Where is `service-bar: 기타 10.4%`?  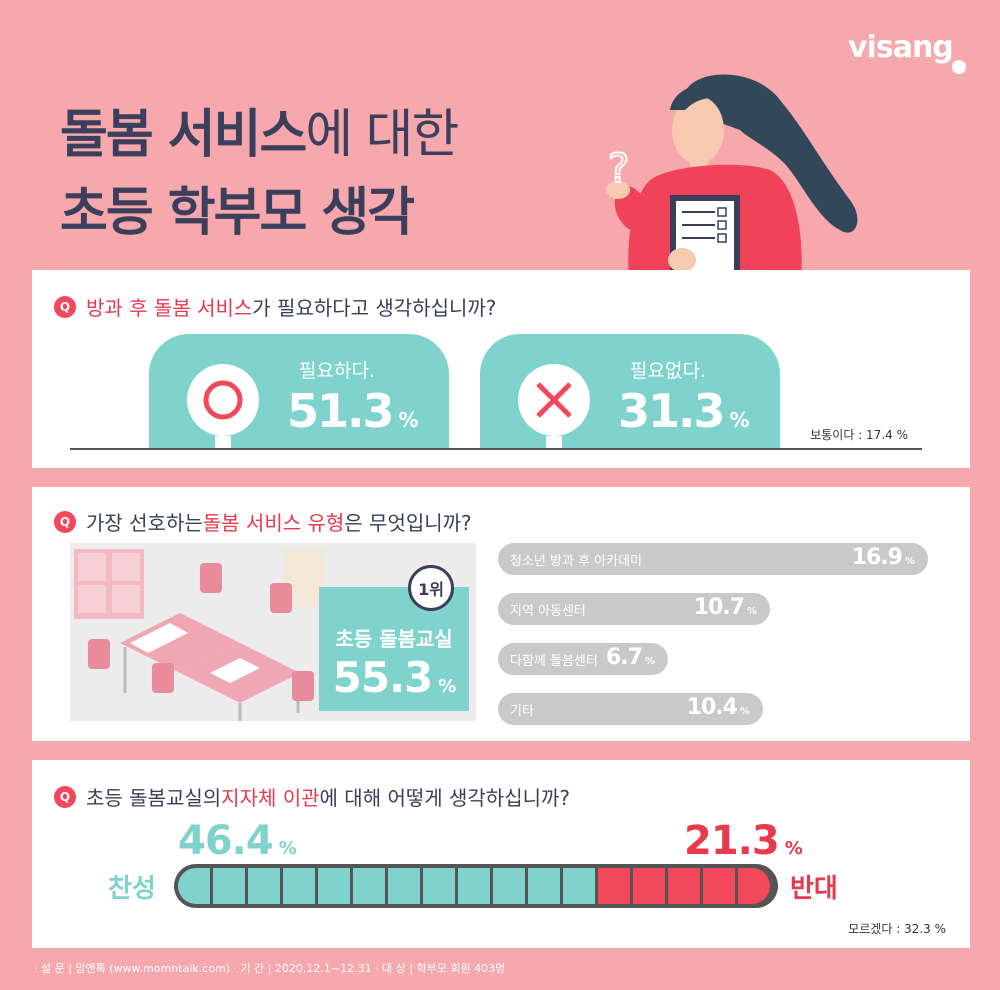 service-bar: 기타 10.4% is located at coordinates (630, 709).